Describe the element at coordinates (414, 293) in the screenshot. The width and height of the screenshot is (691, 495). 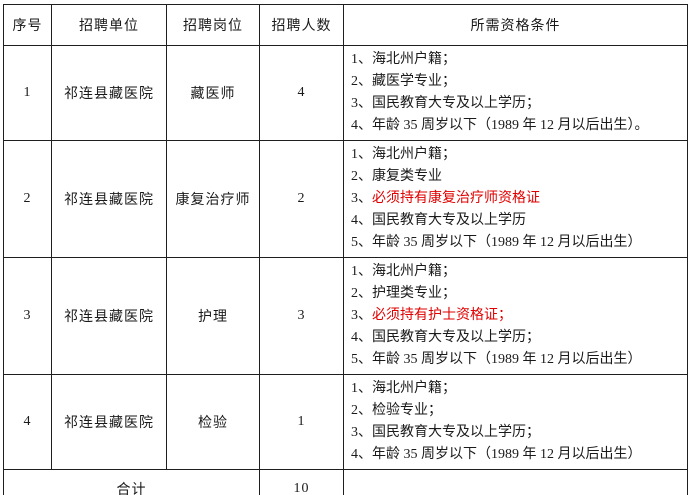
I see `qualification-text: 护理类专业；` at that location.